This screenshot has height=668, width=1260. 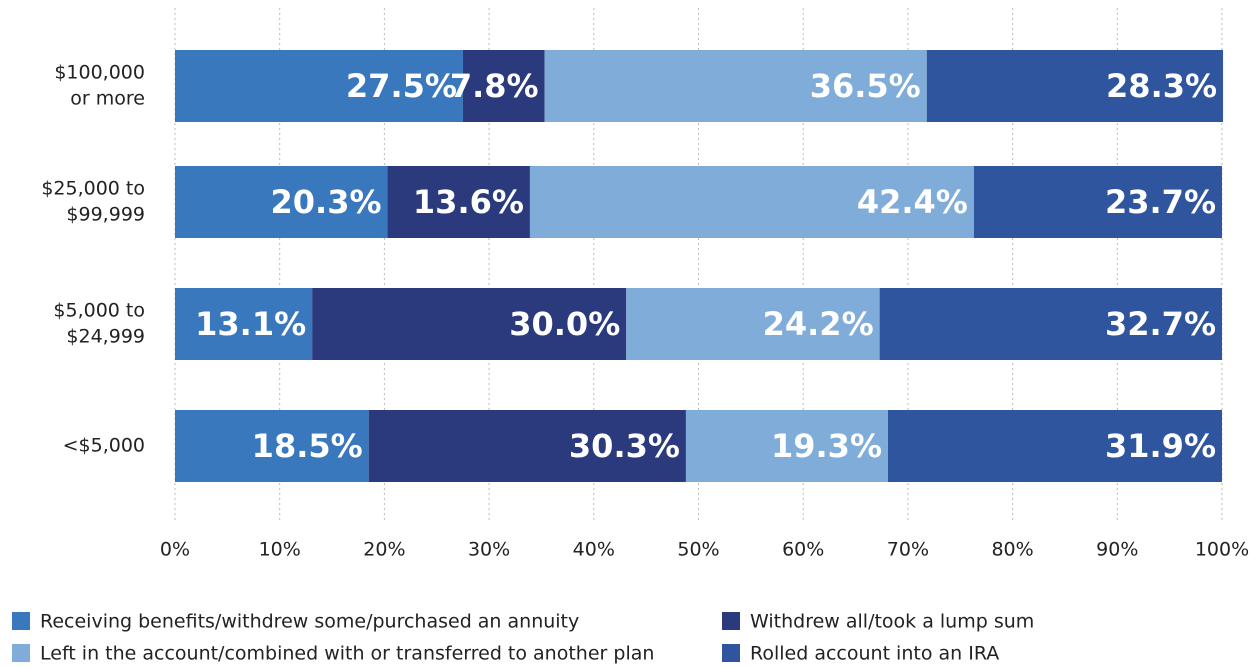 What do you see at coordinates (1161, 86) in the screenshot?
I see `data-label: 28.3%` at bounding box center [1161, 86].